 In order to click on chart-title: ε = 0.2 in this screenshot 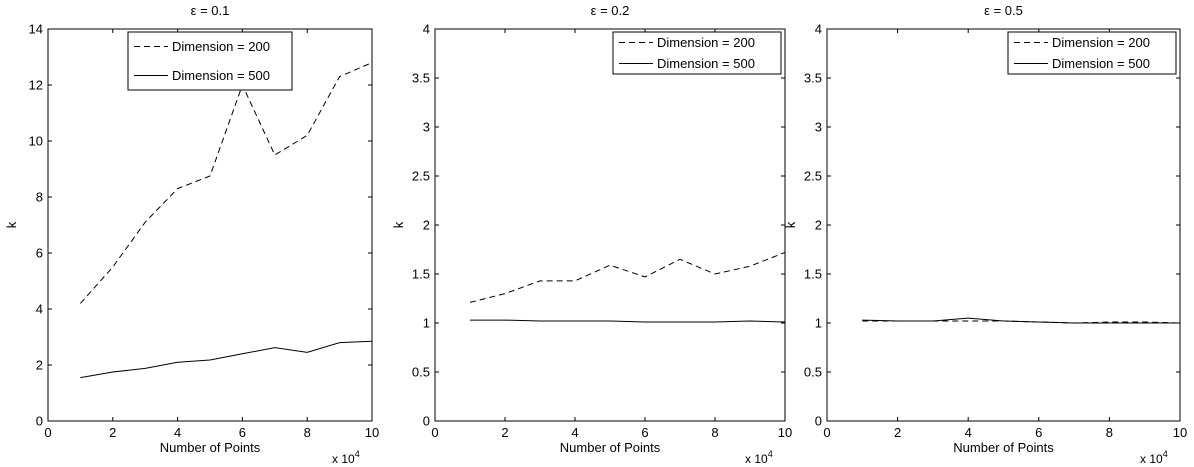, I will do `click(610, 10)`.